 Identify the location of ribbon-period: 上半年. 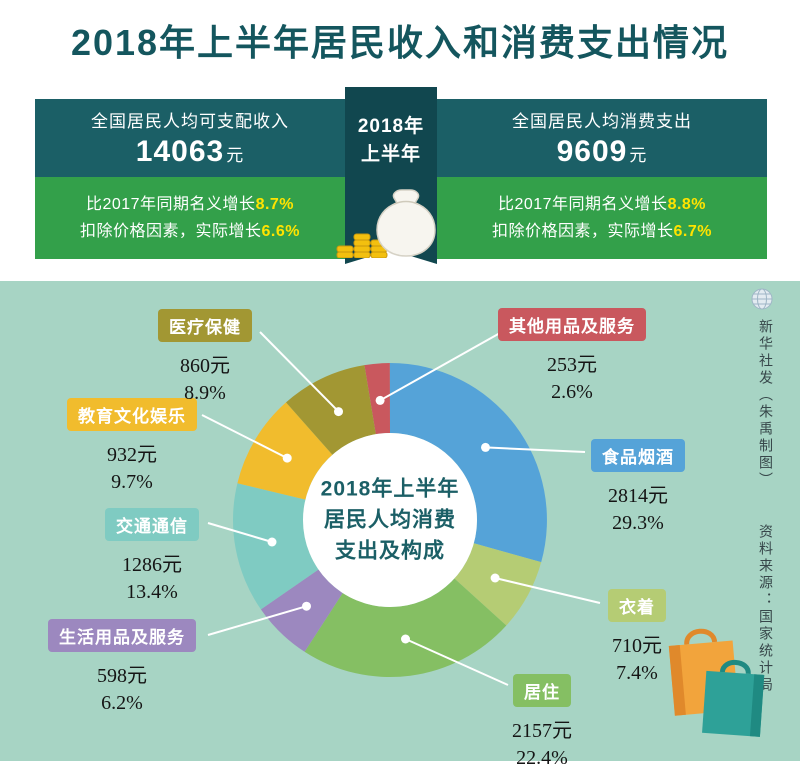
(390, 154).